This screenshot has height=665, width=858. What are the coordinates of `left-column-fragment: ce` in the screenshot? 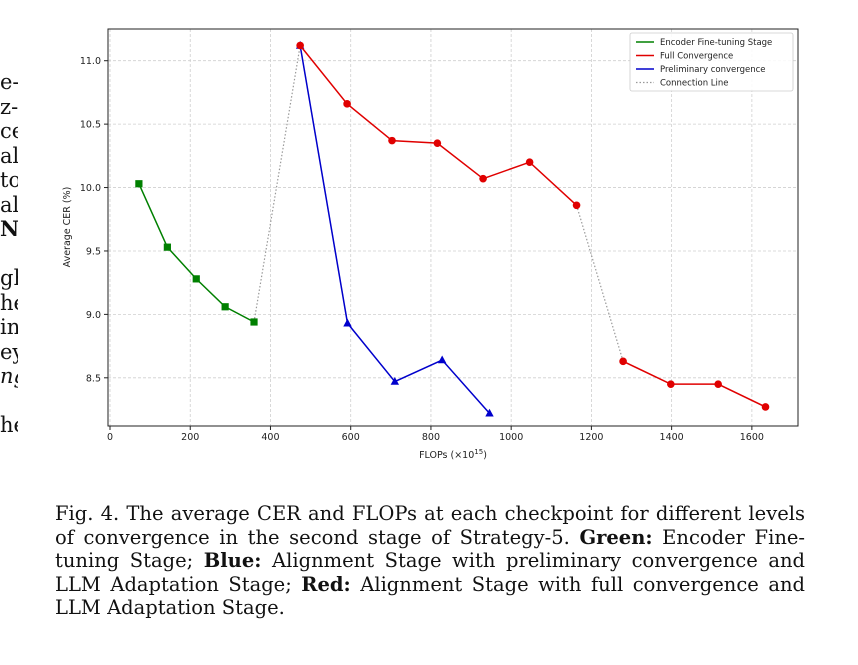 It's located at (9, 131).